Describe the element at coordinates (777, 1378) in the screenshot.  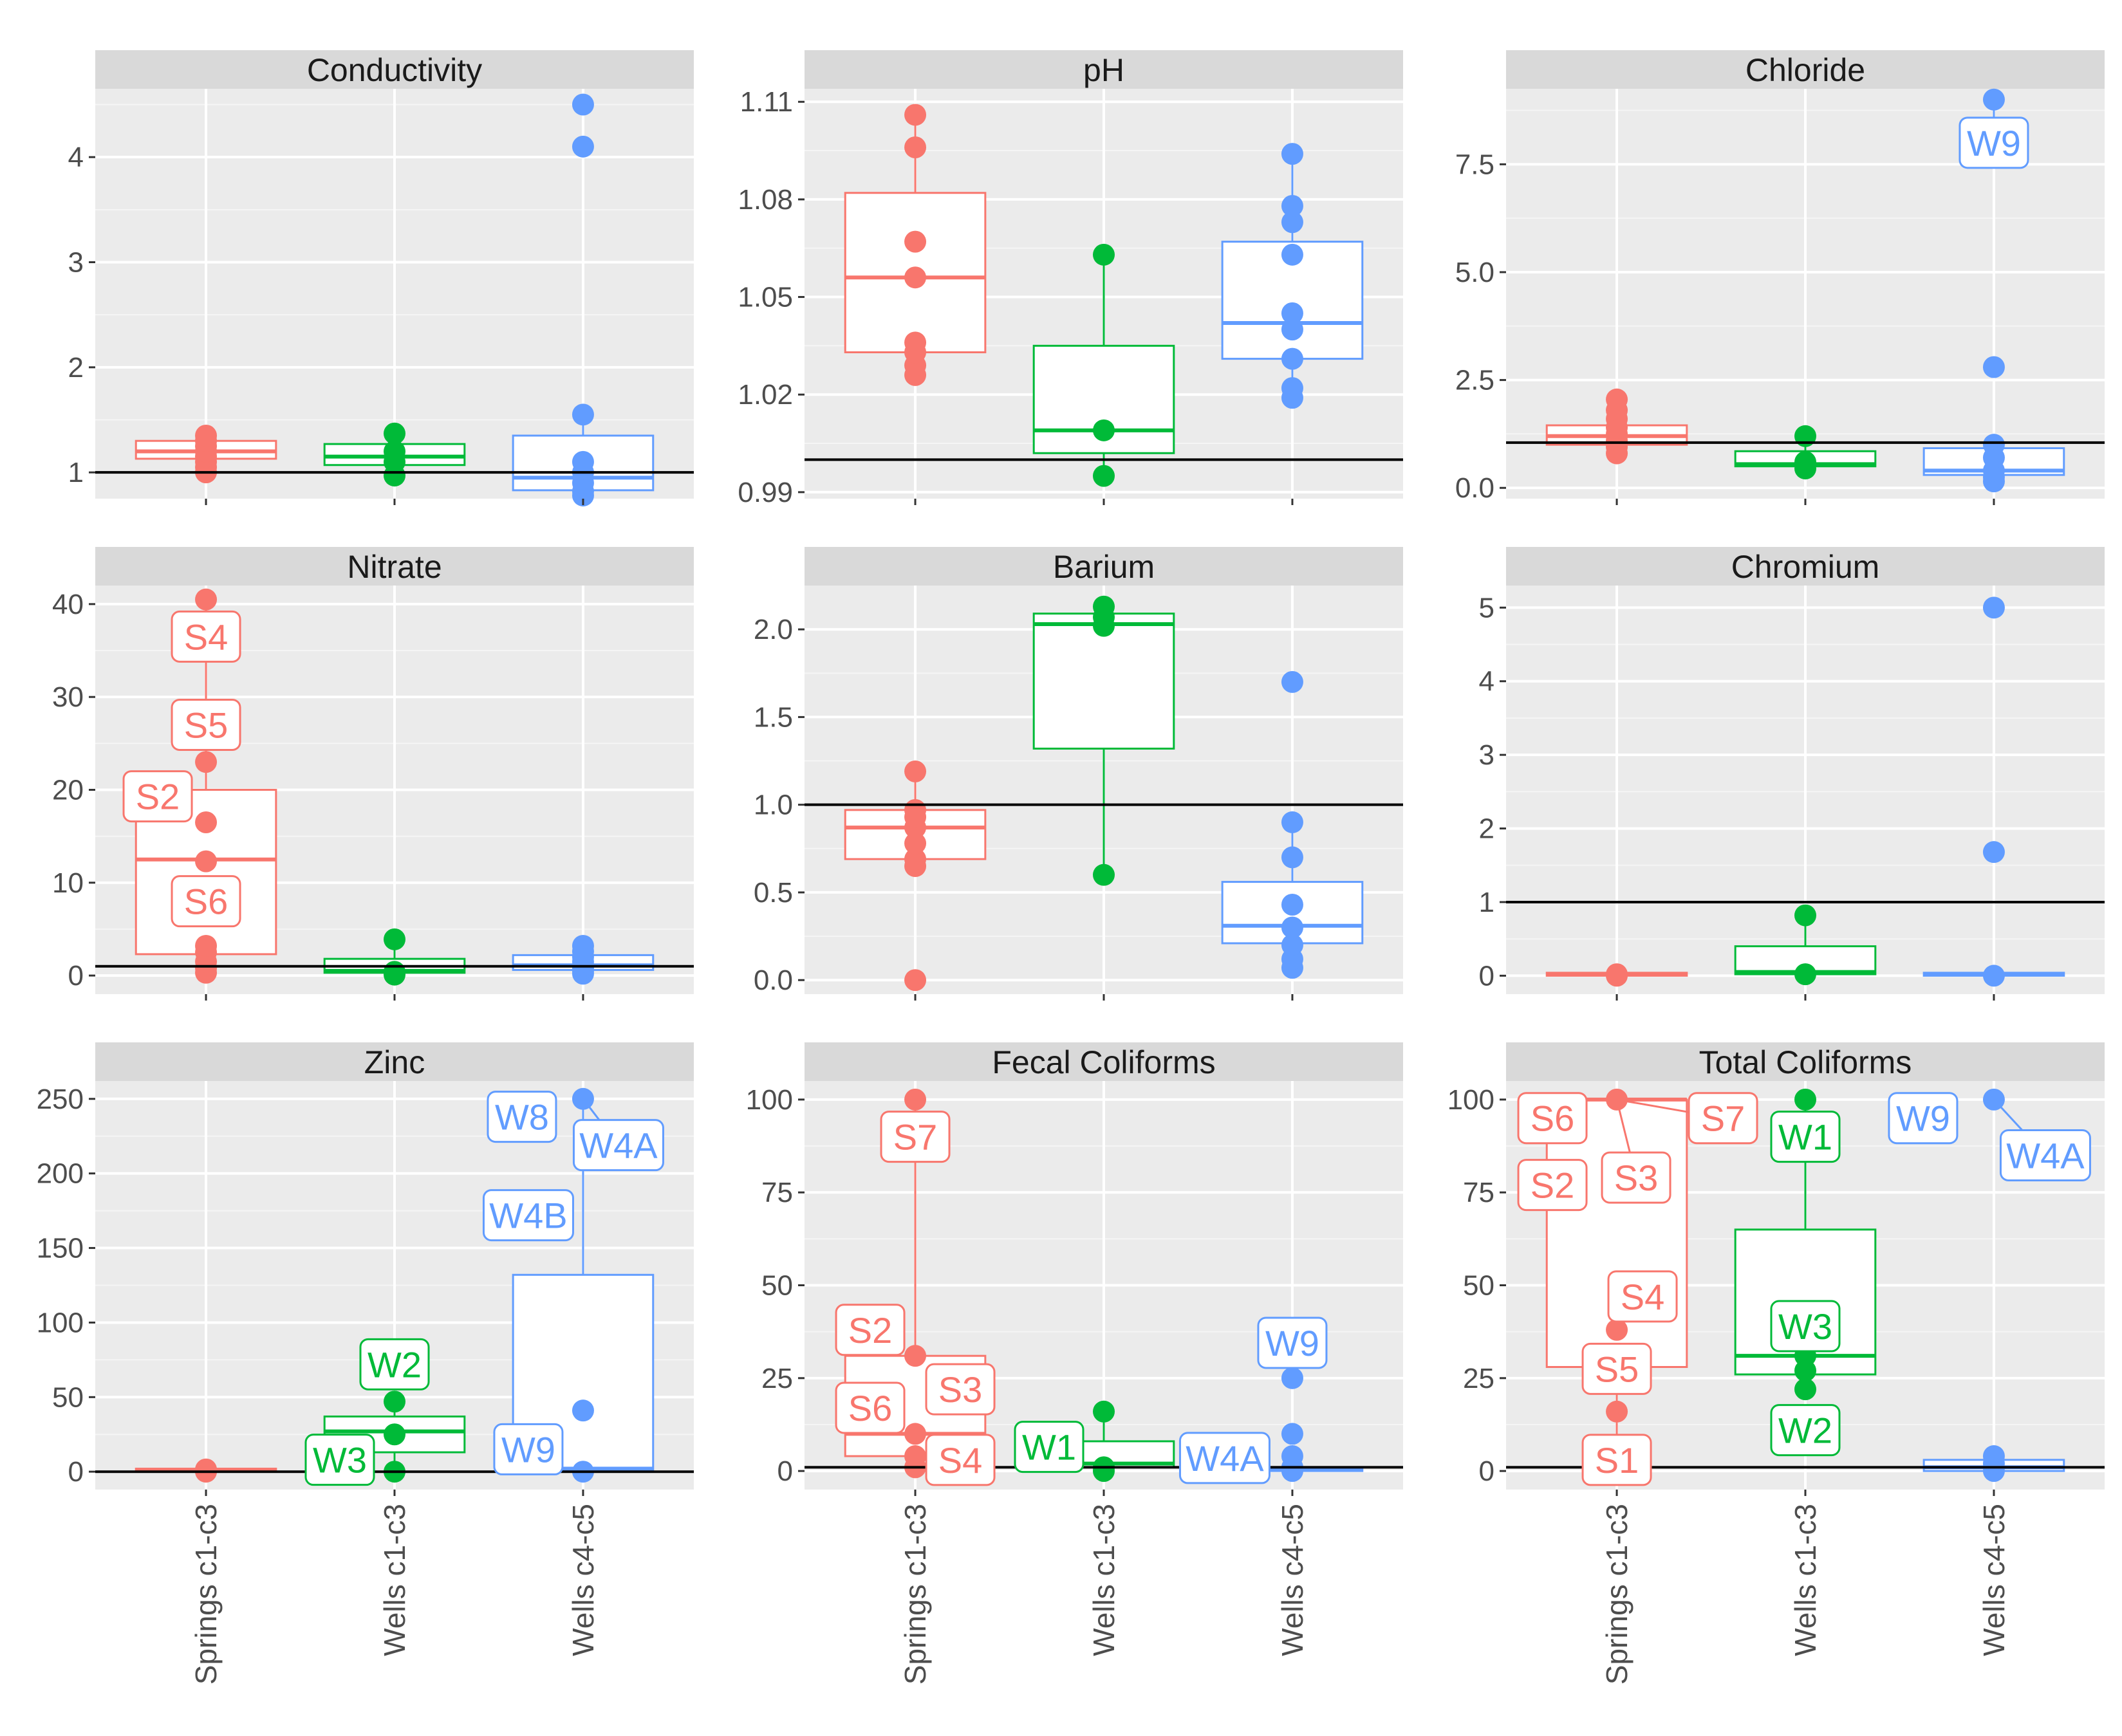
I see `y-tick-label: 25` at that location.